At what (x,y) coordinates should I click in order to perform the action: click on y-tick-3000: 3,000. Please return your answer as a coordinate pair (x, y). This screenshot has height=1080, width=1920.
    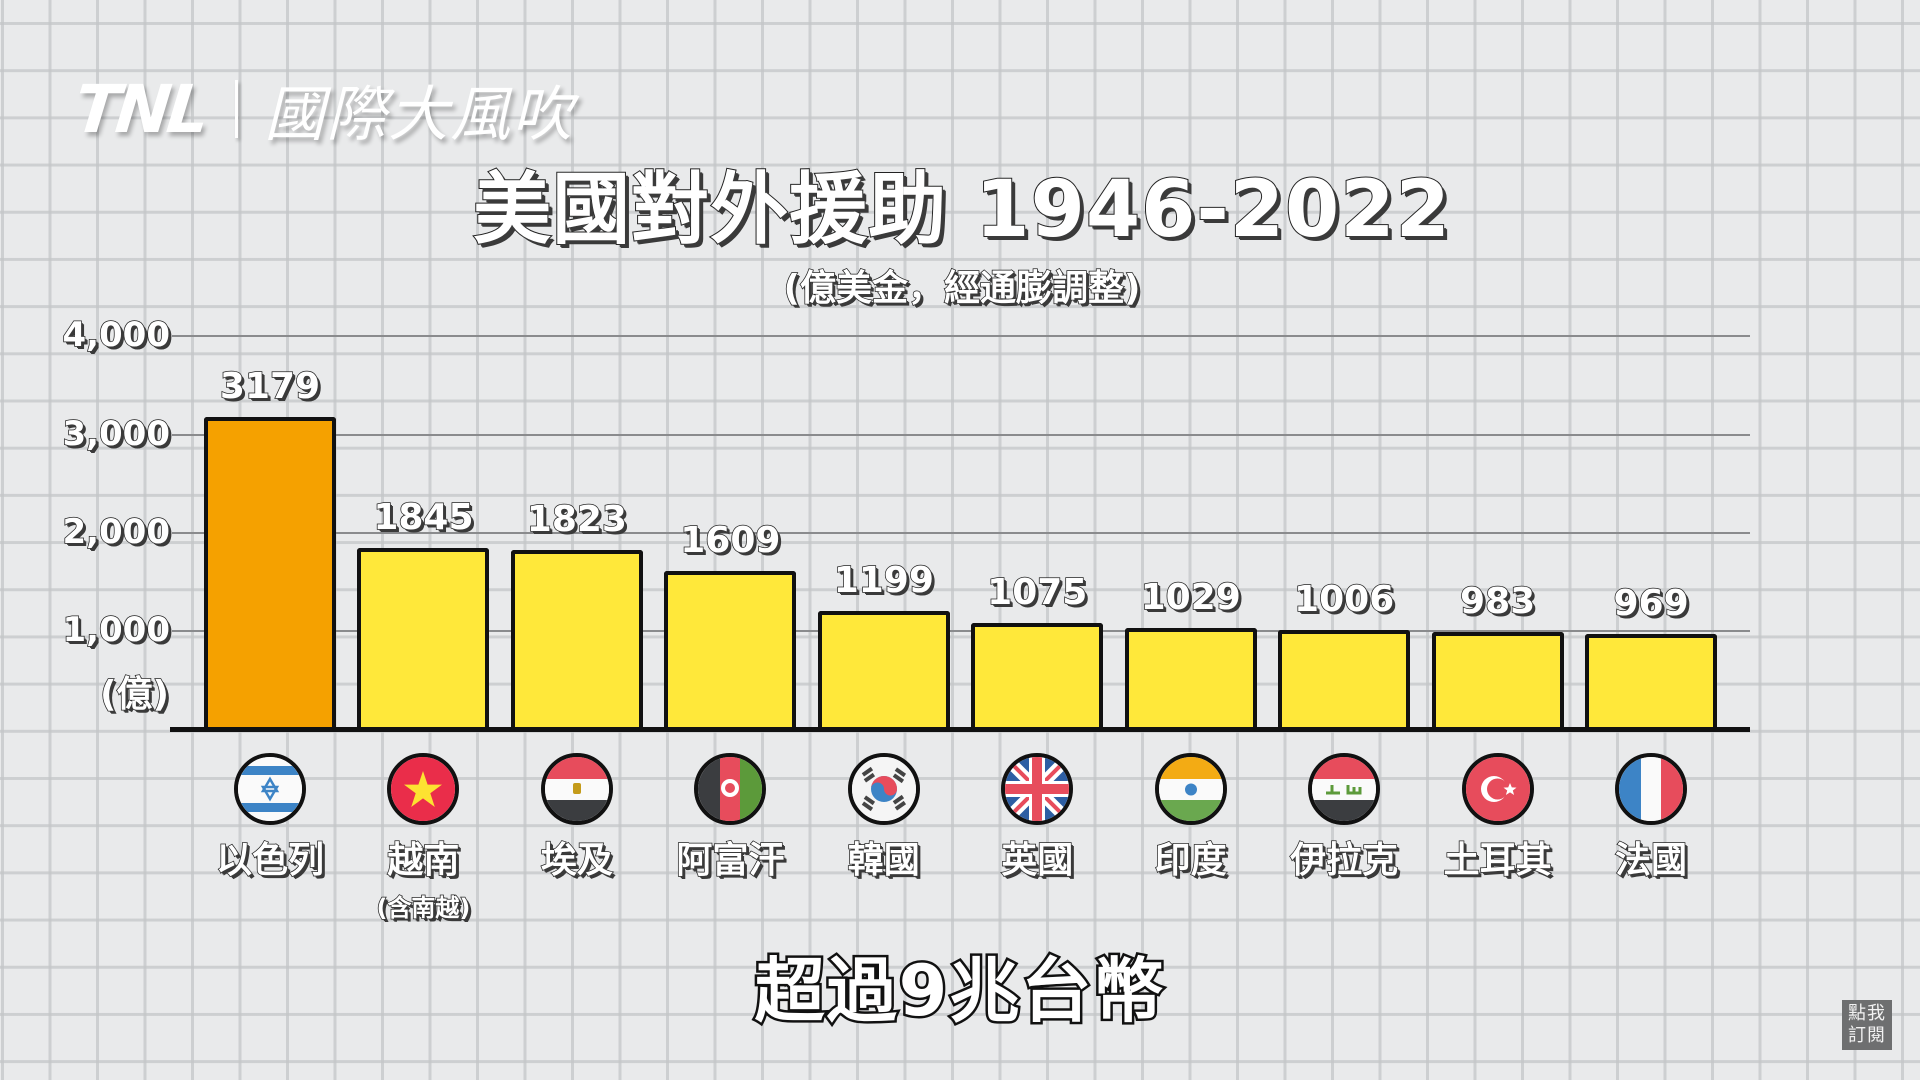
    Looking at the image, I should click on (116, 434).